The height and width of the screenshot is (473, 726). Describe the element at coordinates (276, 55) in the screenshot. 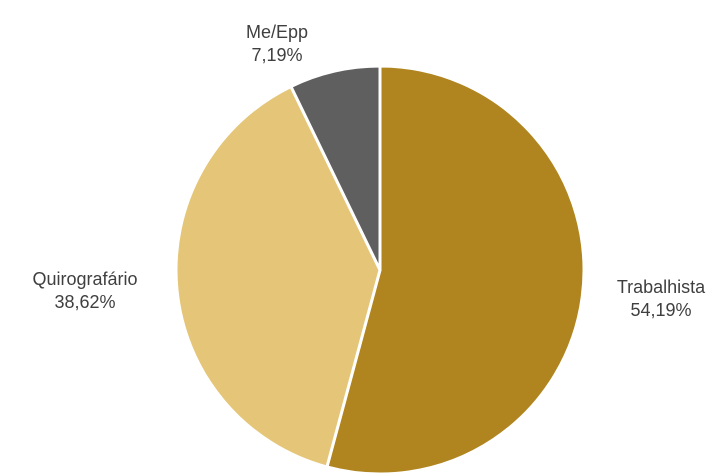

I see `slice-value-label: 7,19%` at that location.